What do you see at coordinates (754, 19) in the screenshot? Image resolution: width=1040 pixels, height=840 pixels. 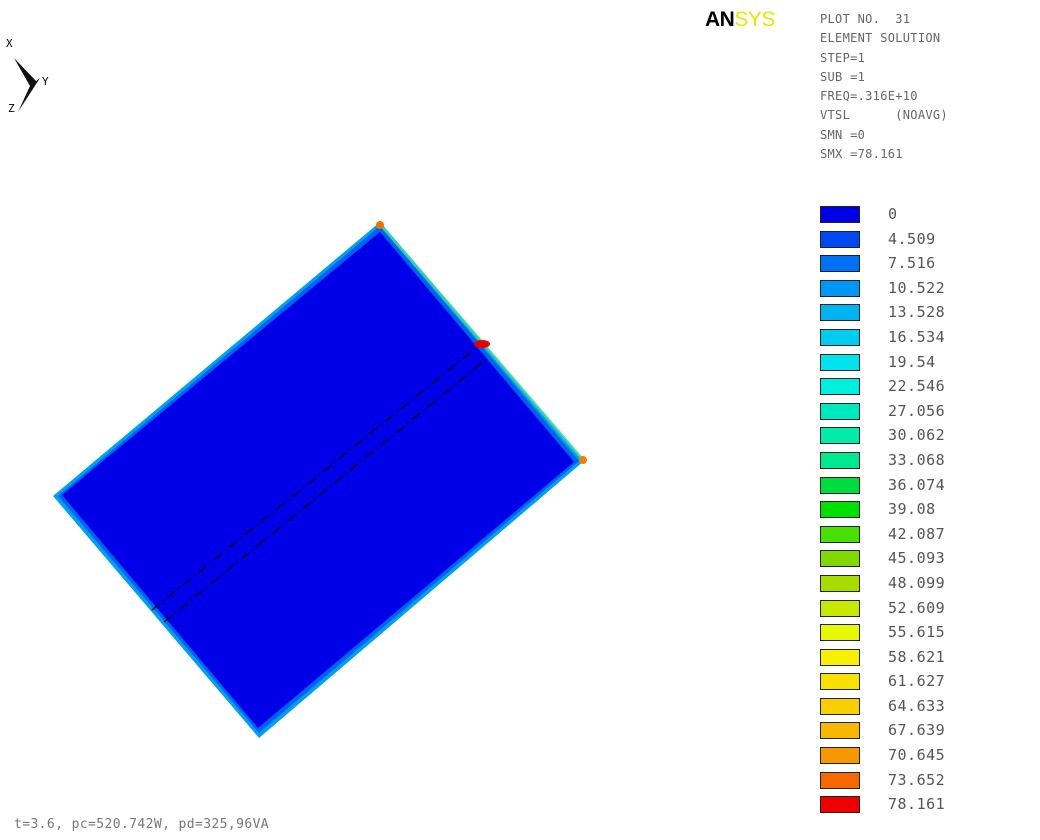 I see `logo-sys: SYS` at bounding box center [754, 19].